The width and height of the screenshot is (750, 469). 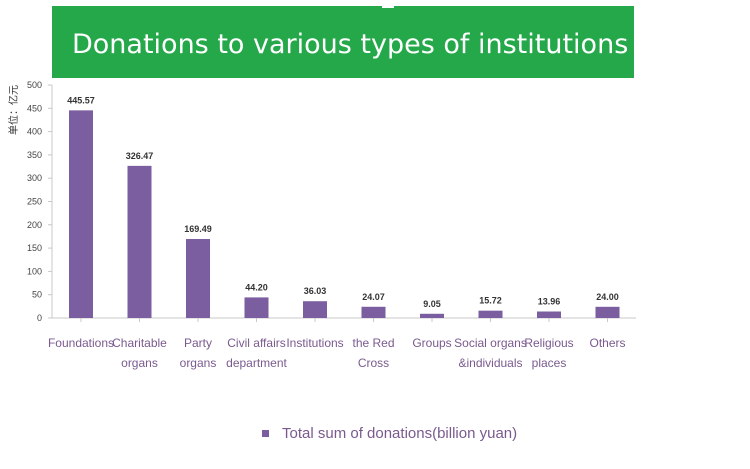 I want to click on y-tick-label: 150, so click(x=34, y=248).